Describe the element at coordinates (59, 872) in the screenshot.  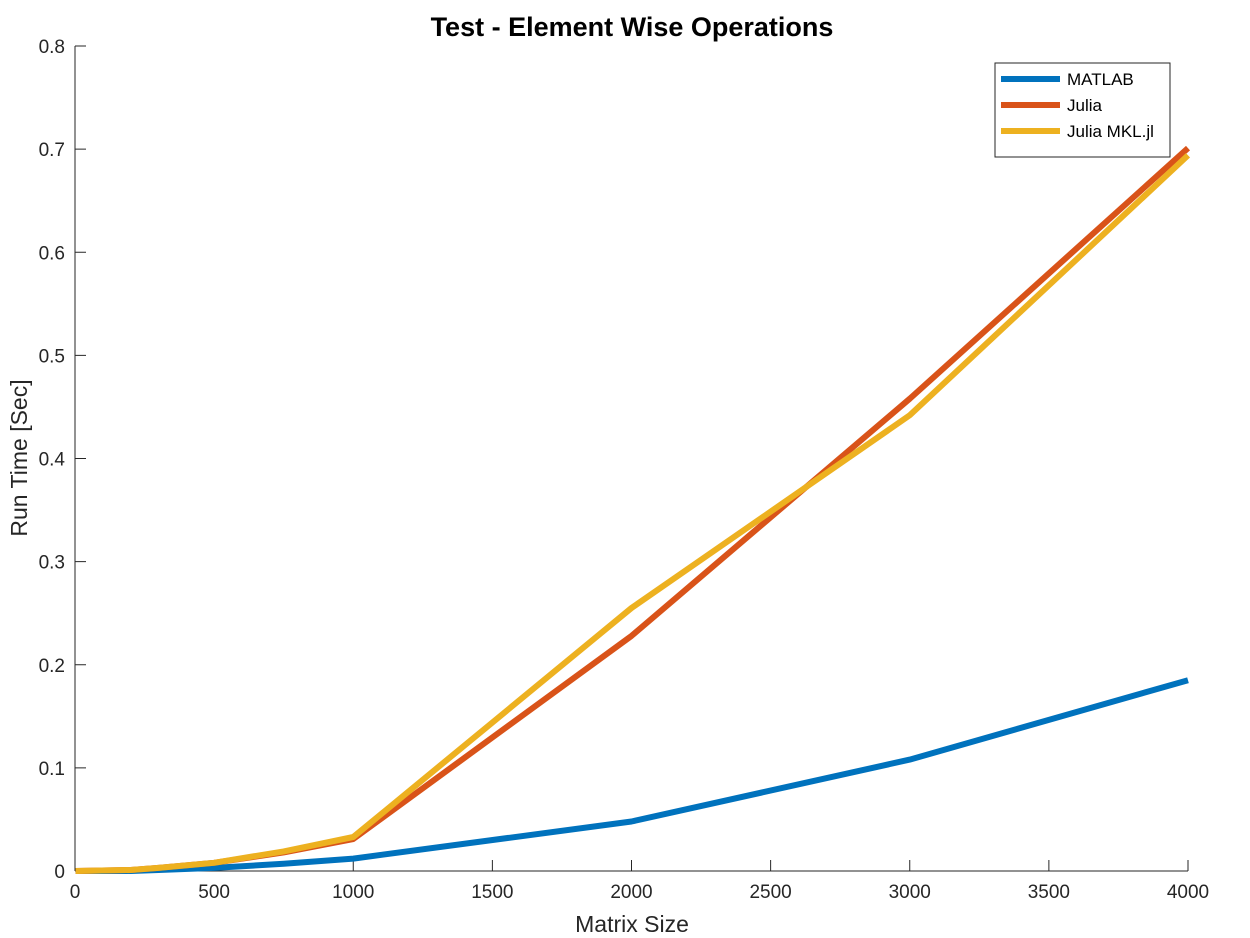
I see `y-tick-label: 0` at that location.